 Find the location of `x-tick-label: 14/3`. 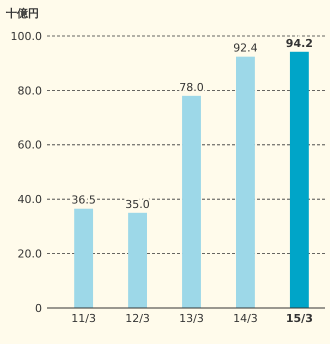

x-tick-label: 14/3 is located at coordinates (245, 318).